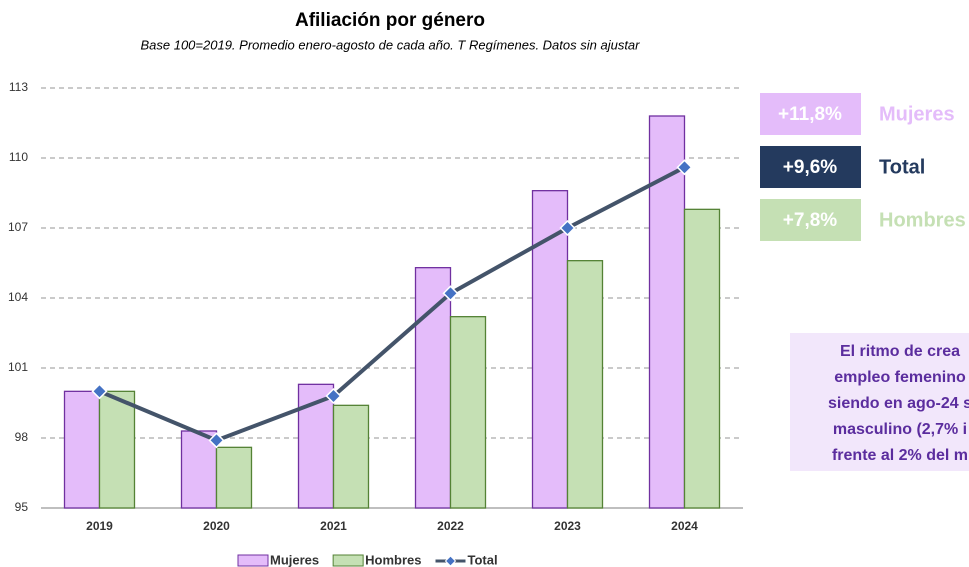  I want to click on chart-title: Afiliación por género, so click(390, 20).